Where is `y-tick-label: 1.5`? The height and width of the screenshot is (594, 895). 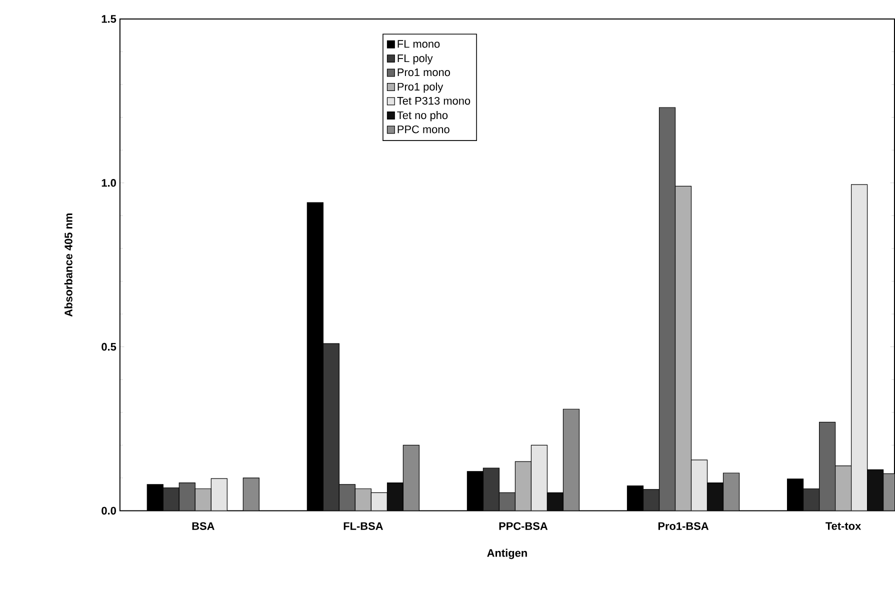
y-tick-label: 1.5 is located at coordinates (109, 19).